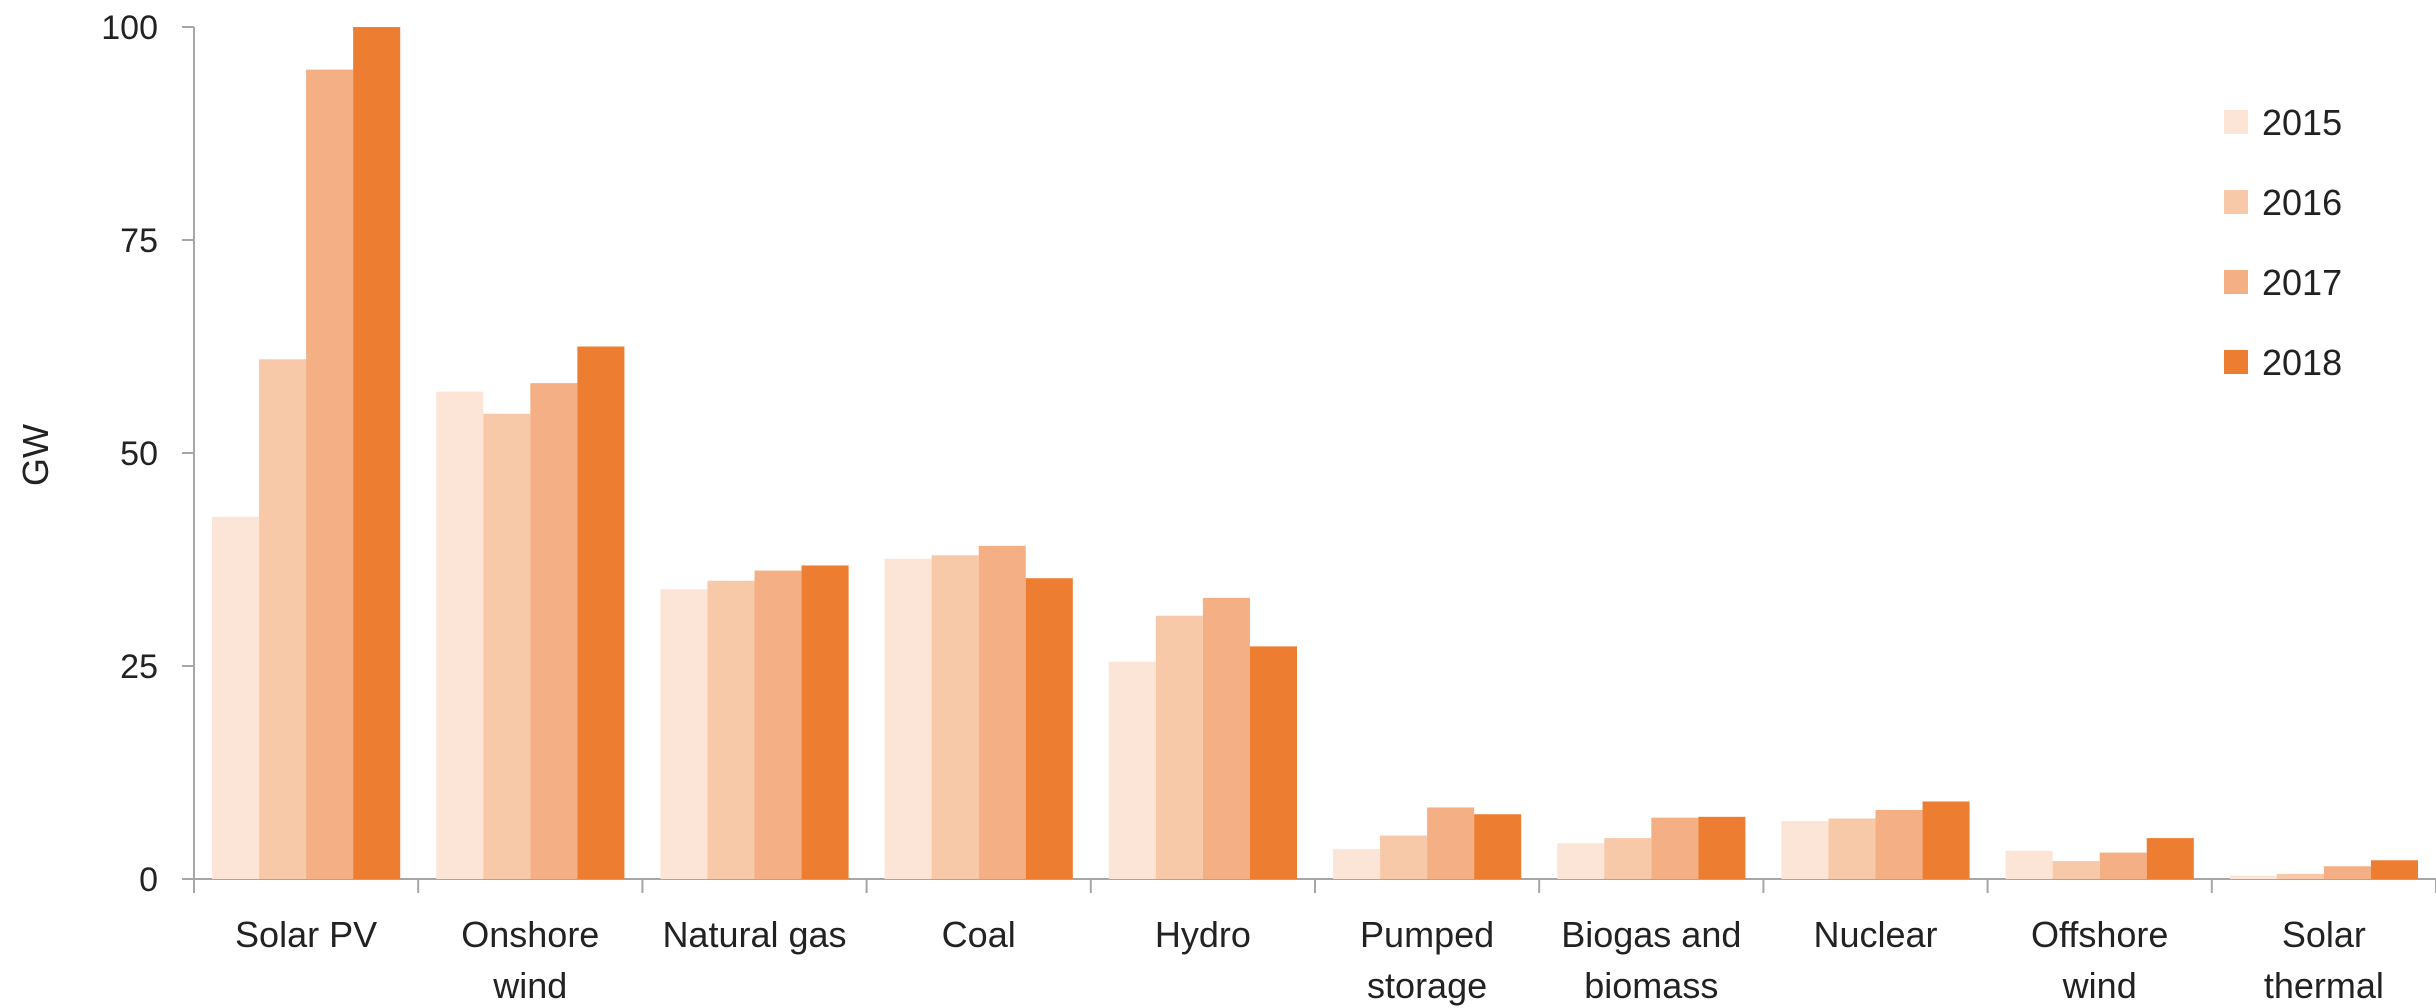 This screenshot has height=1008, width=2436. What do you see at coordinates (1651, 934) in the screenshot?
I see `x-tick-label-line: Biogas and` at bounding box center [1651, 934].